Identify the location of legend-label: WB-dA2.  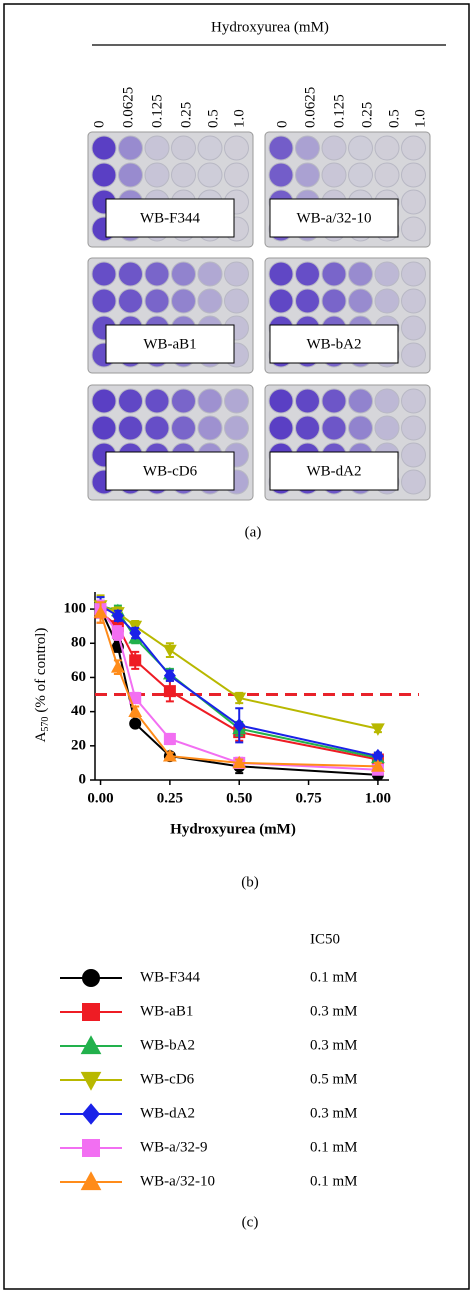
(167, 1113).